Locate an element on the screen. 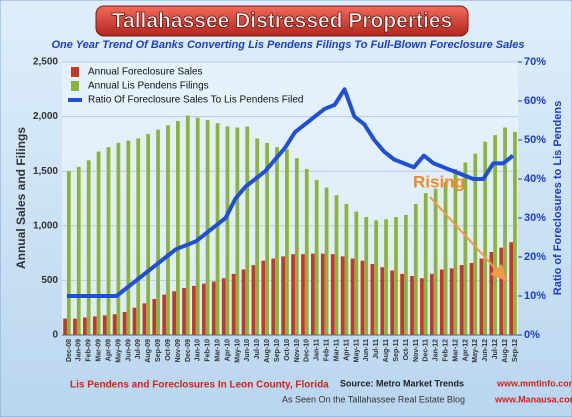 This screenshot has height=417, width=572. x-tick-label: Jun-11 is located at coordinates (366, 350).